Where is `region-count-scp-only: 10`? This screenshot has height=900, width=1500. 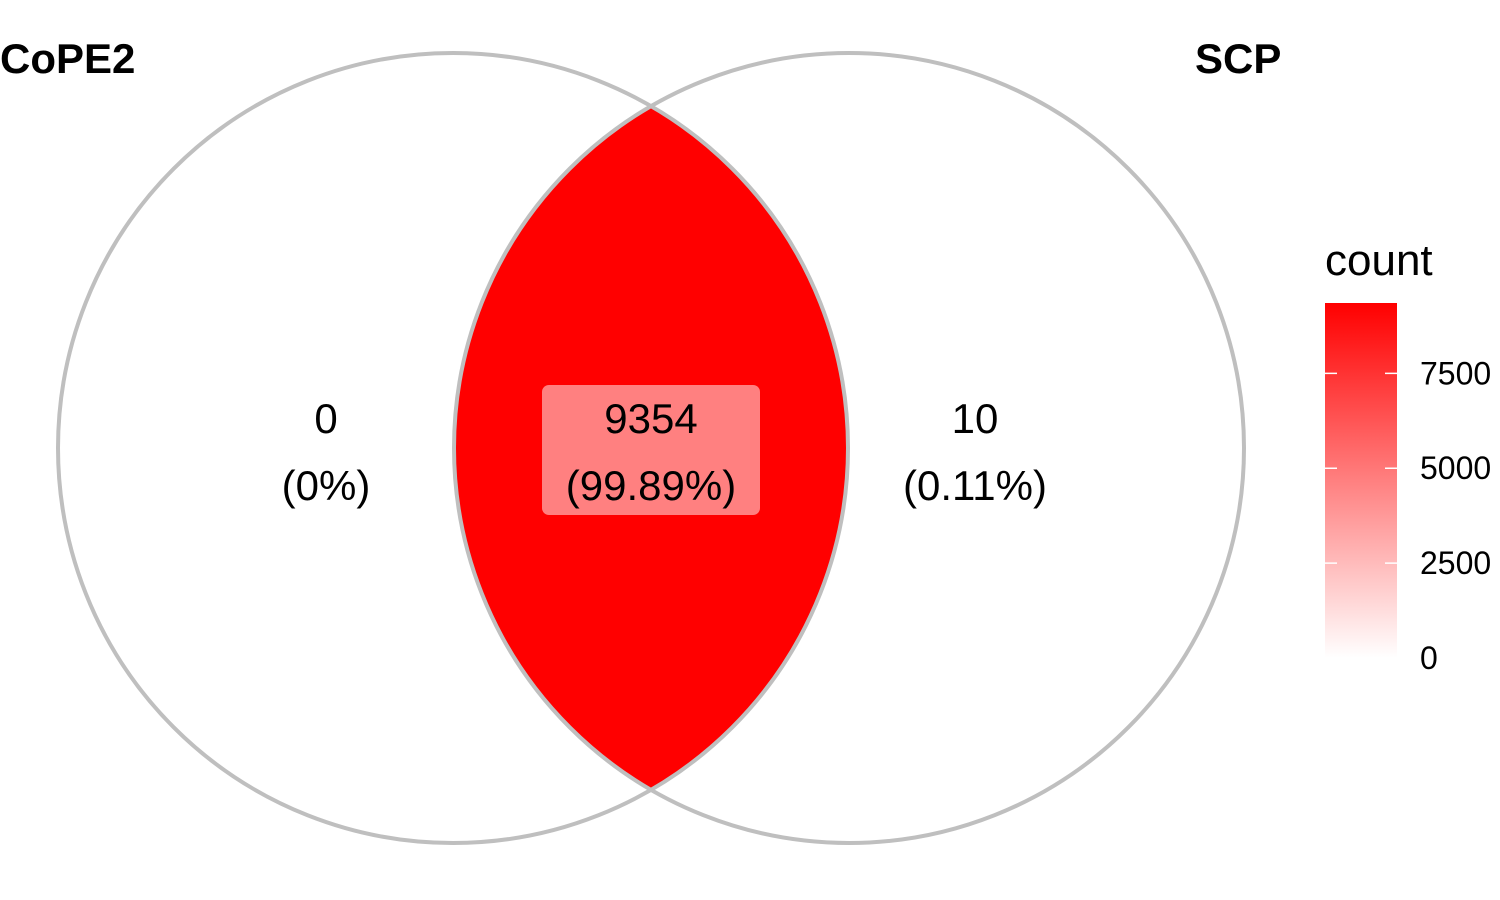 region-count-scp-only: 10 is located at coordinates (975, 418).